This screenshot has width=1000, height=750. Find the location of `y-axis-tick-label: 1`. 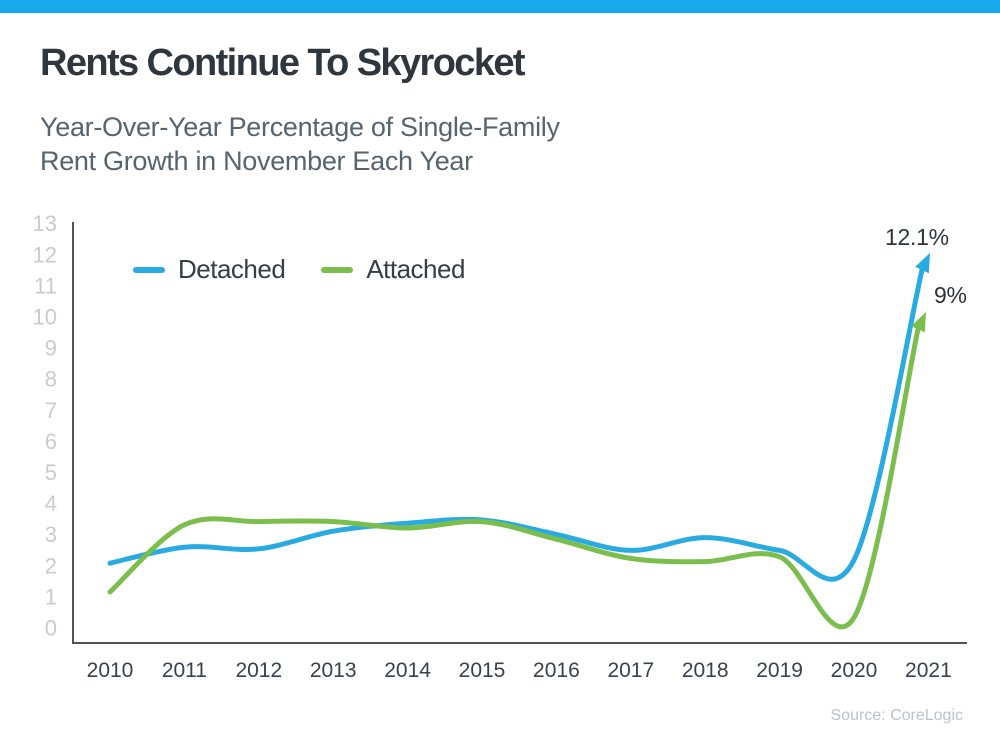

y-axis-tick-label: 1 is located at coordinates (51, 596).